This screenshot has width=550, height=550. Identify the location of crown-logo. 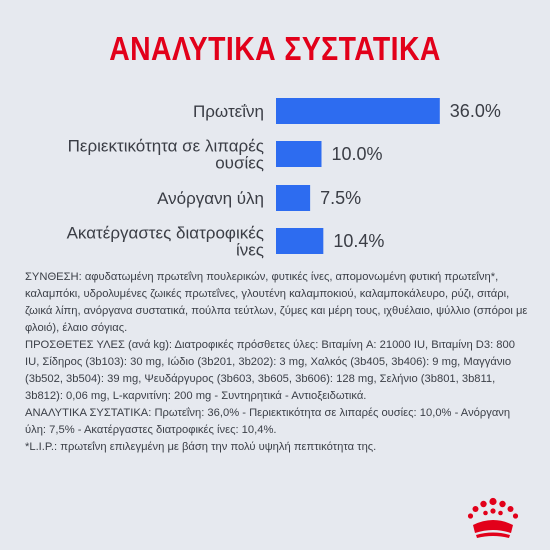
(493, 517).